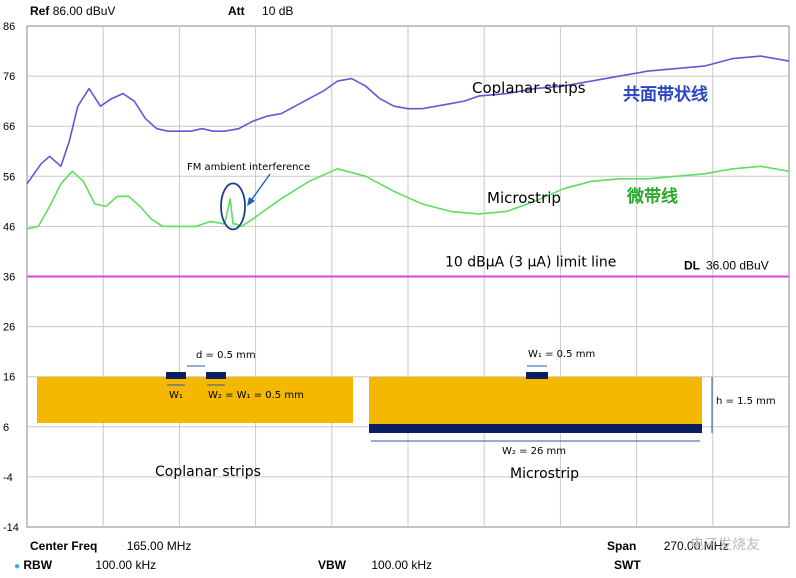 This screenshot has width=796, height=578. Describe the element at coordinates (126, 565) in the screenshot. I see `rbw-value: 100.00 kHz` at that location.